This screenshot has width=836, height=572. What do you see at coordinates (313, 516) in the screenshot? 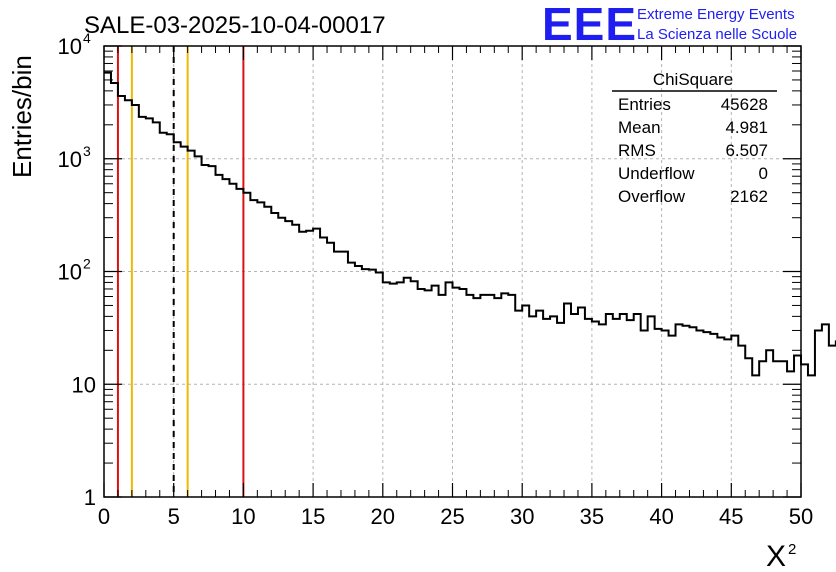
I see `x-tick-label: 15` at bounding box center [313, 516].